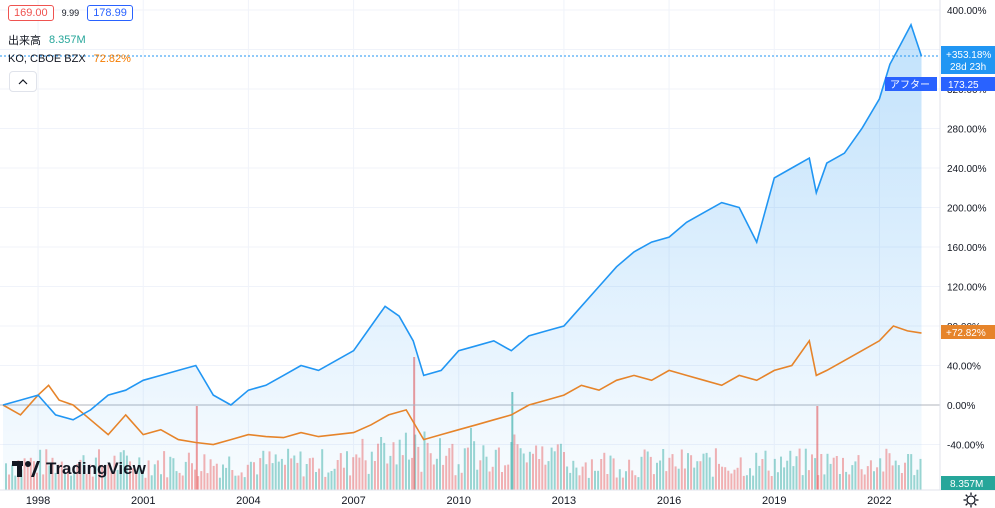  What do you see at coordinates (47, 59) in the screenshot?
I see `compare-label: KO, CBOE BZX` at bounding box center [47, 59].